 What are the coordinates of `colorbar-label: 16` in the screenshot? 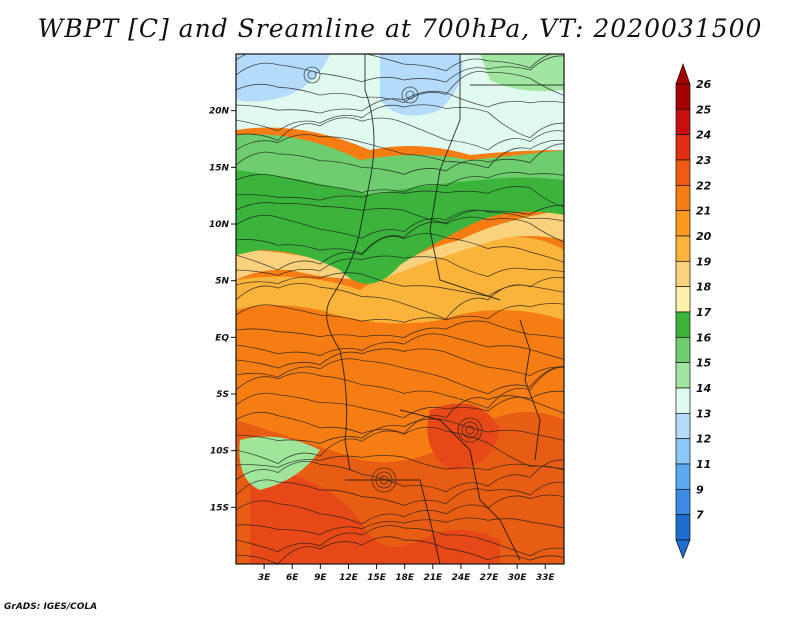 It's located at (704, 337).